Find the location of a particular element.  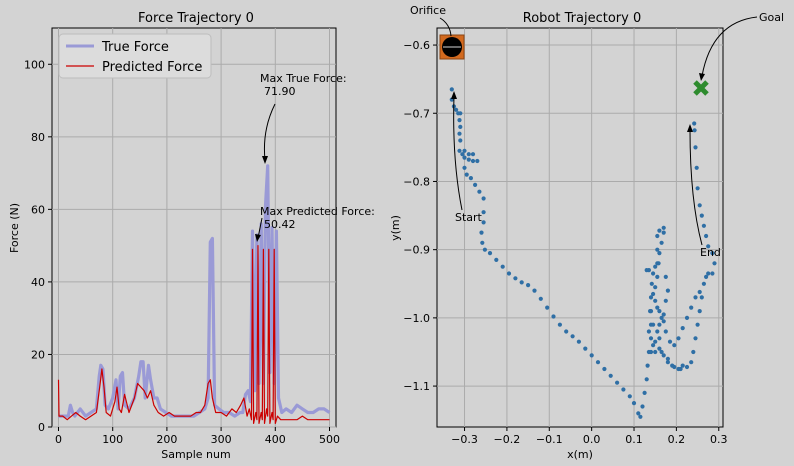

orifice-label: Orifice is located at coordinates (428, 10).